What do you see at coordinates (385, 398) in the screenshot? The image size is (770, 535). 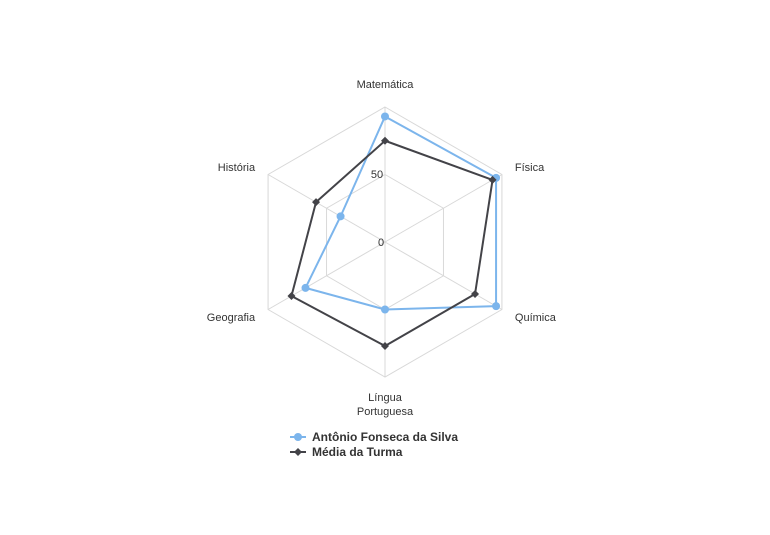 I see `category-label-line: Língua` at bounding box center [385, 398].